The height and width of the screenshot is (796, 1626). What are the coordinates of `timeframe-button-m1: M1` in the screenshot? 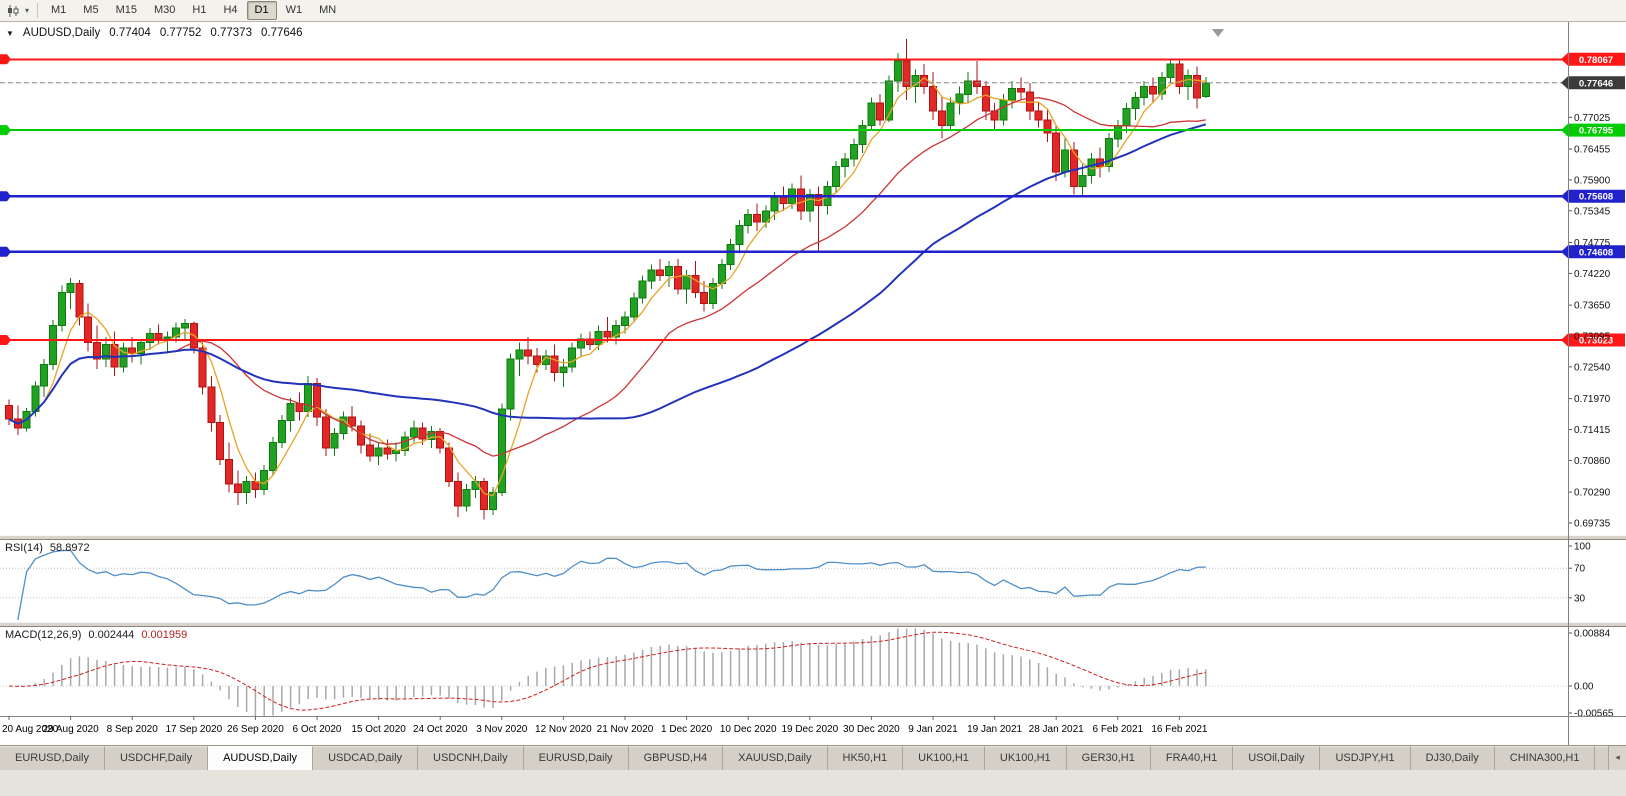 It's located at (59, 10).